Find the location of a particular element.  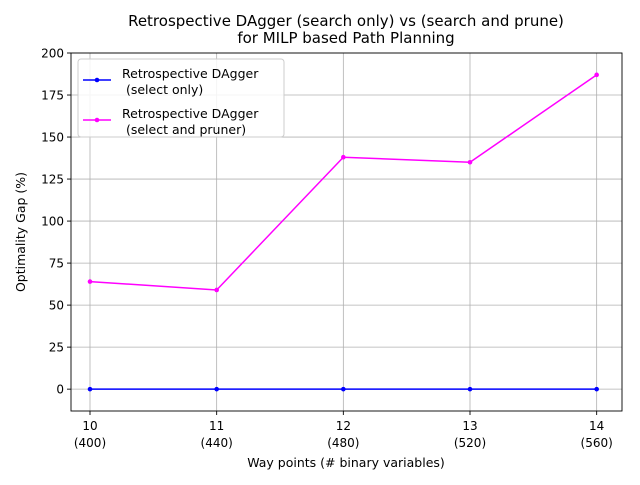

x-tick-sublabel: (560) is located at coordinates (597, 443).